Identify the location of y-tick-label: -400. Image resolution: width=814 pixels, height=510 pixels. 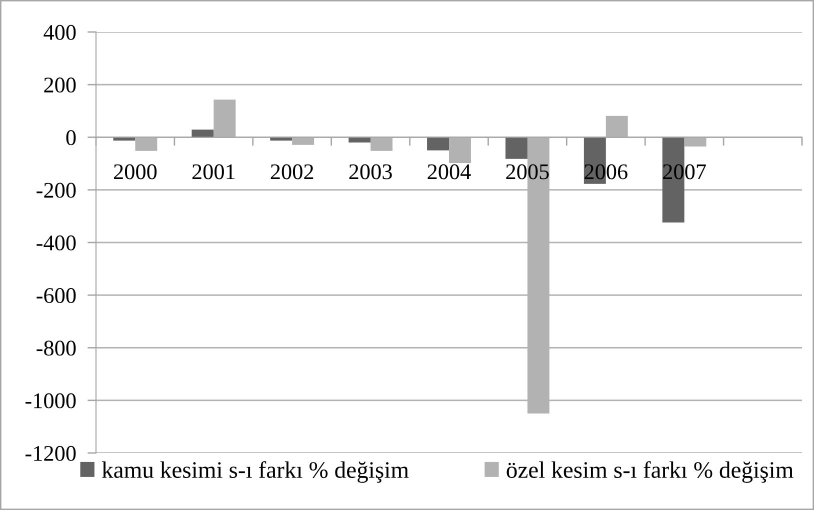
(56, 242).